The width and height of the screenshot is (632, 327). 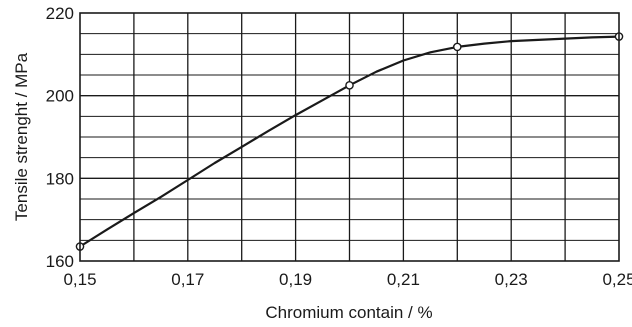 I want to click on x-tick-label: 0,19, so click(x=295, y=279).